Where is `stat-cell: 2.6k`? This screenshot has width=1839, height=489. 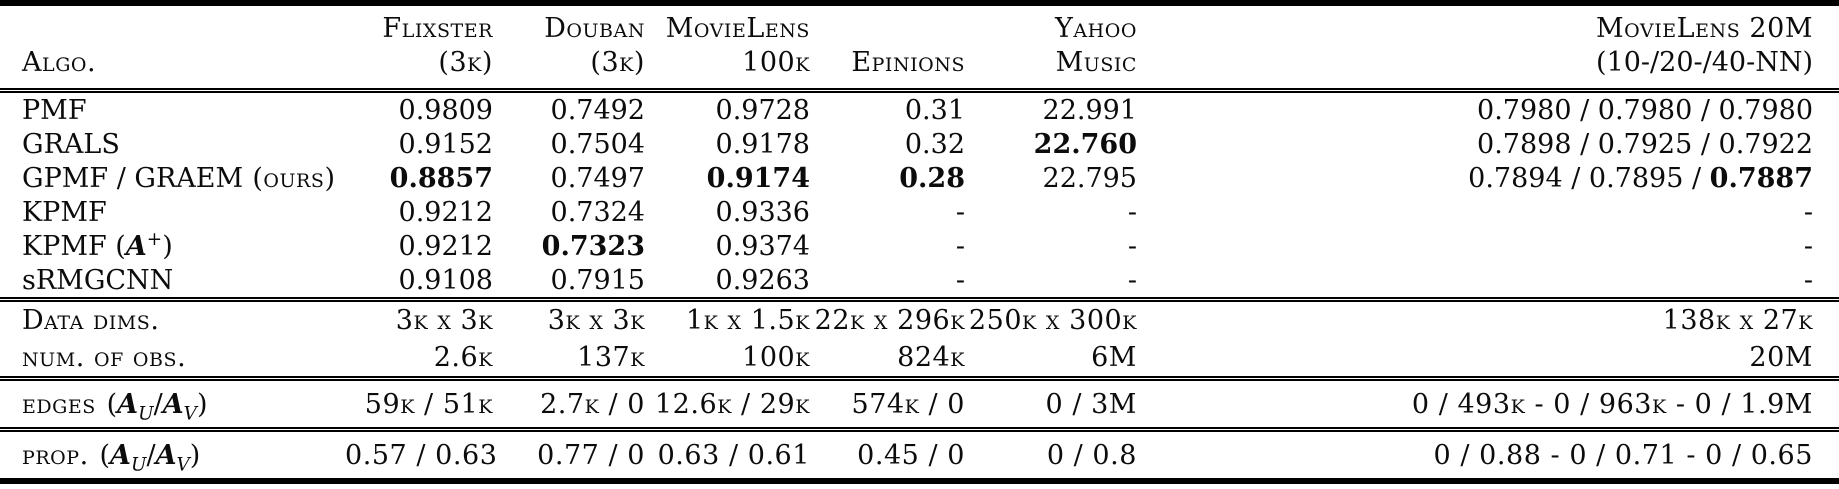
stat-cell: 2.6k is located at coordinates (463, 357).